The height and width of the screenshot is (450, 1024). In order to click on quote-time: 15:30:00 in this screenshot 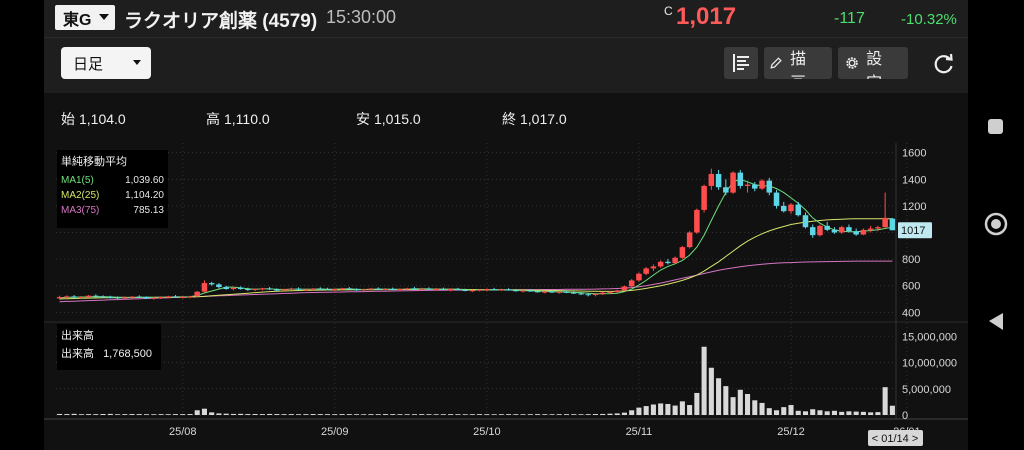, I will do `click(361, 17)`.